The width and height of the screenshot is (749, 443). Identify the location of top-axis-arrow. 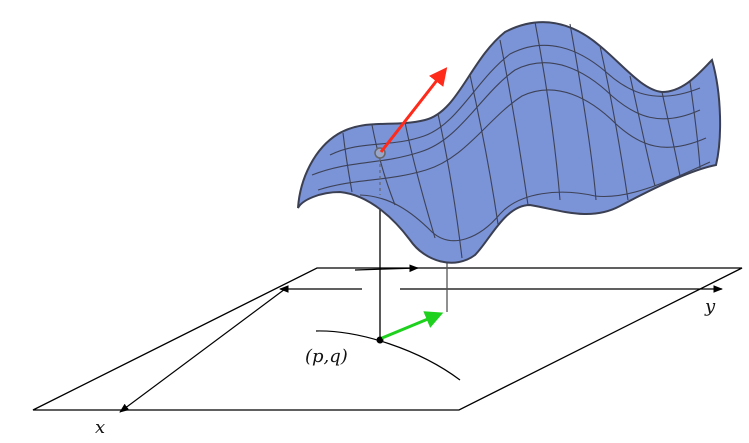
(386, 268).